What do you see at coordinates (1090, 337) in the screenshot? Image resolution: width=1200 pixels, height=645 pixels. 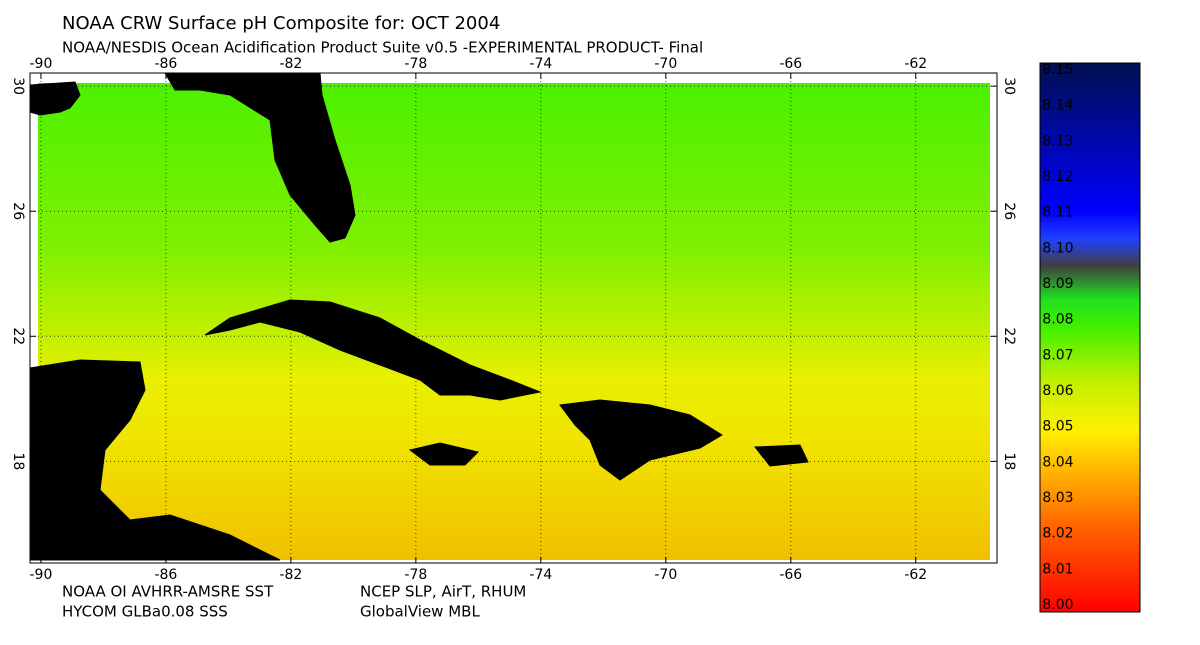 I see `colorbar` at bounding box center [1090, 337].